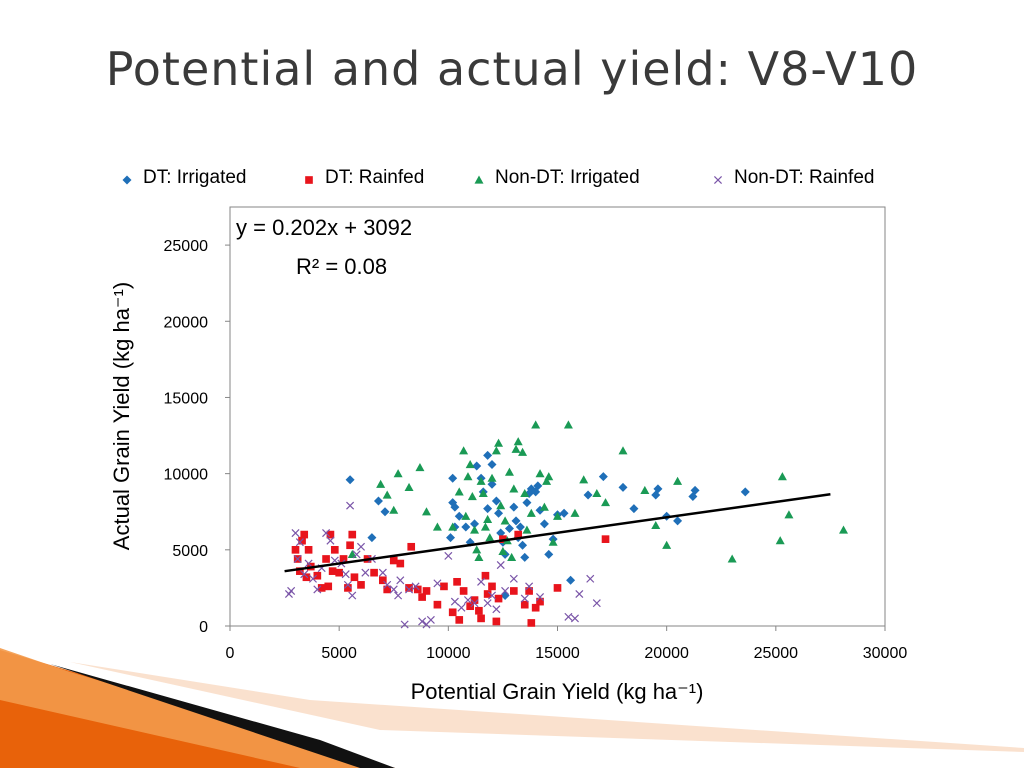 This screenshot has height=768, width=1024. What do you see at coordinates (194, 177) in the screenshot?
I see `legend-label: DT: Irrigated` at bounding box center [194, 177].